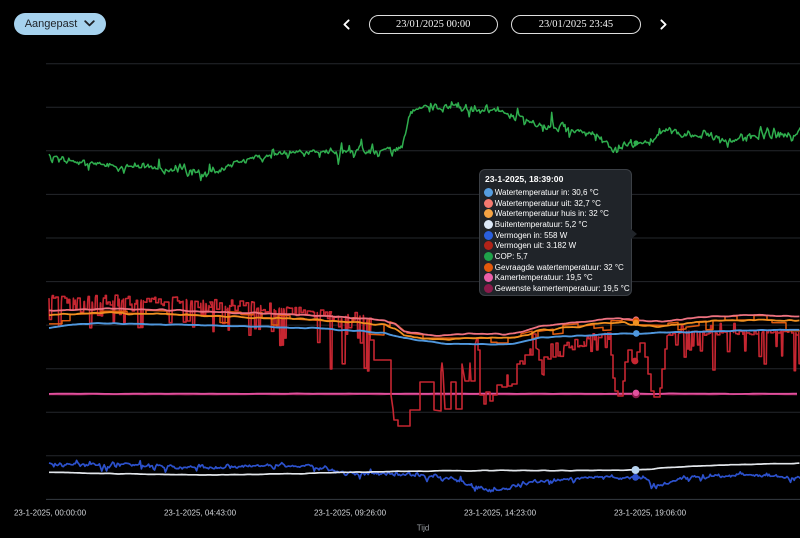 Image resolution: width=800 pixels, height=538 pixels. I want to click on svg-text: 23-1-2025, 19:06:00, so click(650, 513).